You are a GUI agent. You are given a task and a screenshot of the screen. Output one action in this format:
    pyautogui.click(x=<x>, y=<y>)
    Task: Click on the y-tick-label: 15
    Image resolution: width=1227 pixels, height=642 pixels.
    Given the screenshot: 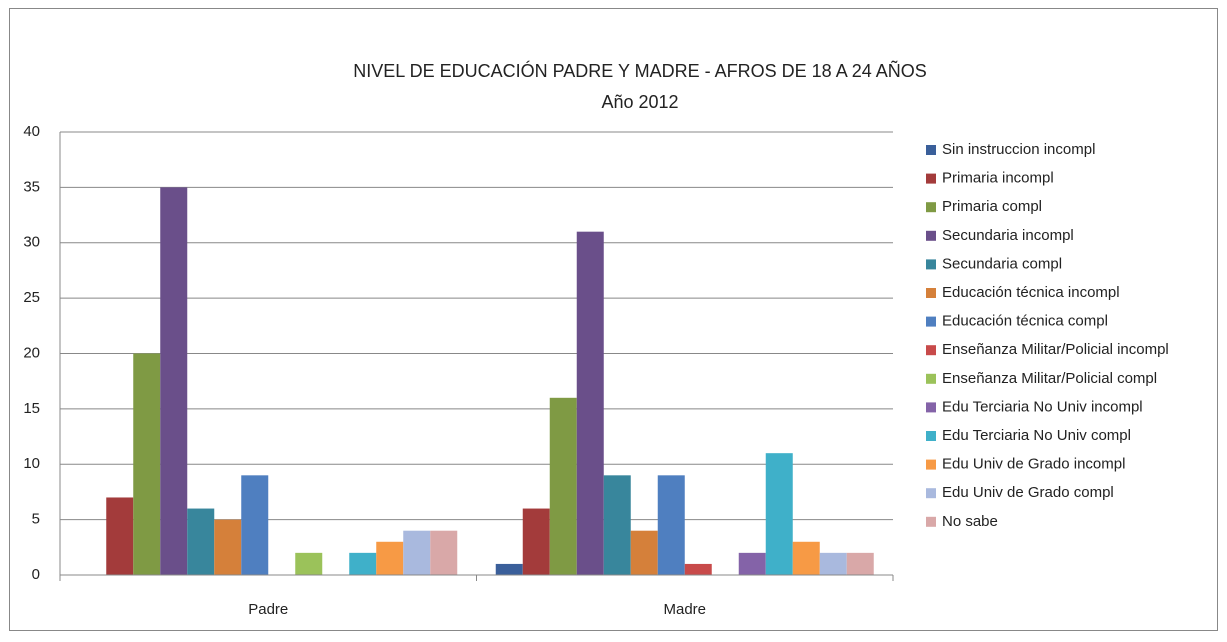 What is the action you would take?
    pyautogui.click(x=31, y=408)
    